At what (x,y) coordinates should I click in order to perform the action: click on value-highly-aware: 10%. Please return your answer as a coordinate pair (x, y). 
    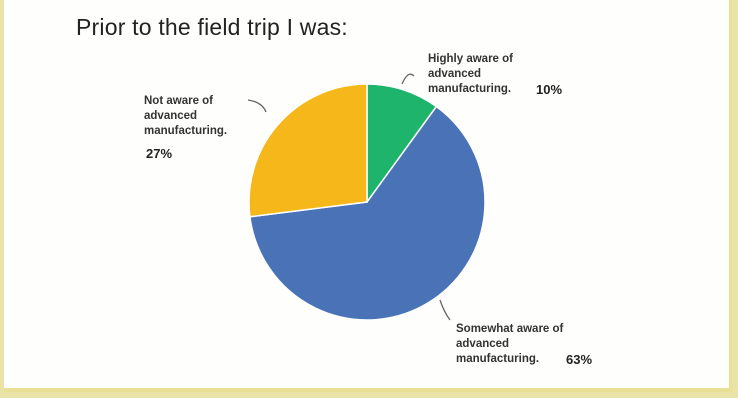
    Looking at the image, I should click on (549, 89).